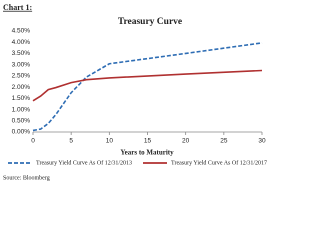 Image resolution: width=320 pixels, height=240 pixels. Describe the element at coordinates (21, 87) in the screenshot. I see `y-tick-label: 2.00%` at that location.